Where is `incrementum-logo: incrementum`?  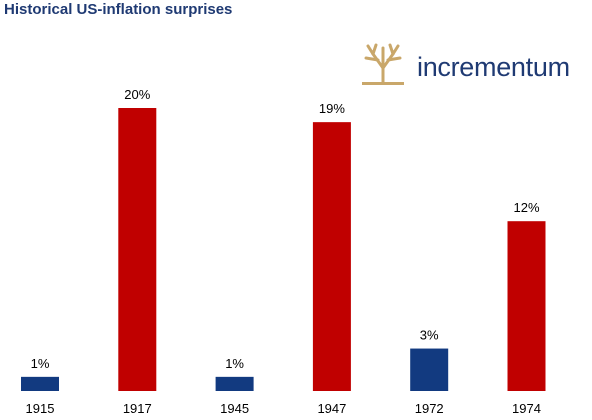
incrementum-logo: incrementum is located at coordinates (473, 67).